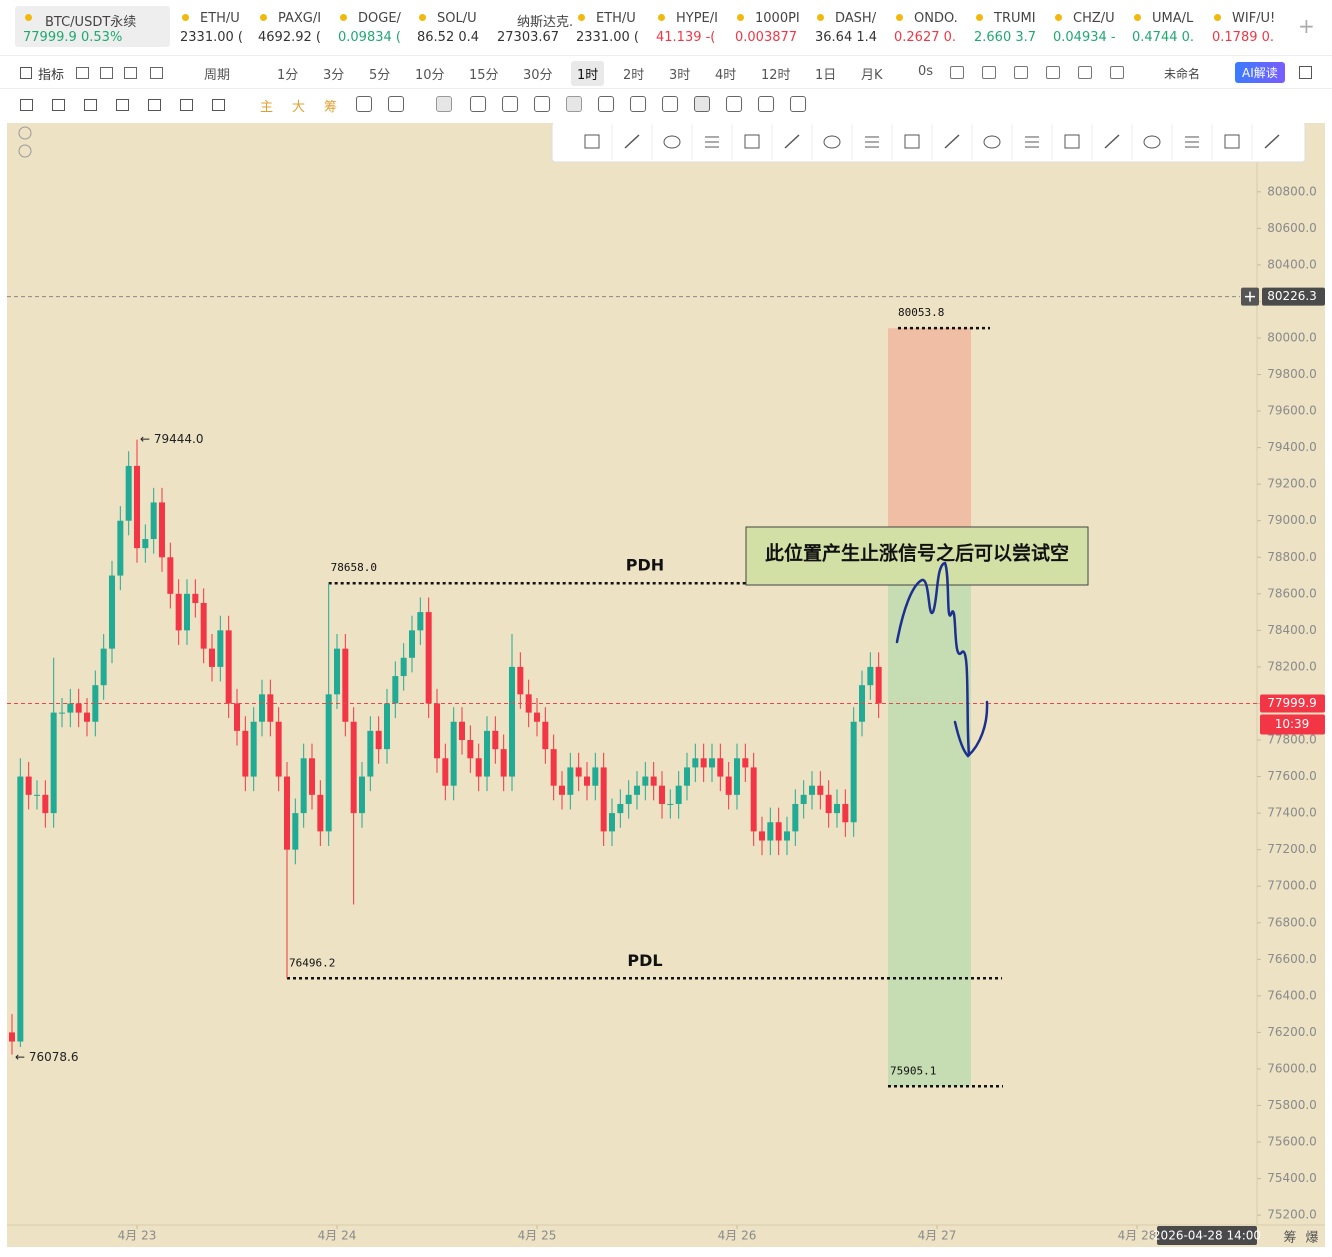 This screenshot has width=1332, height=1257. What do you see at coordinates (1207, 1236) in the screenshot?
I see `crosshair-time-label: 2026-04-28 14:00` at bounding box center [1207, 1236].